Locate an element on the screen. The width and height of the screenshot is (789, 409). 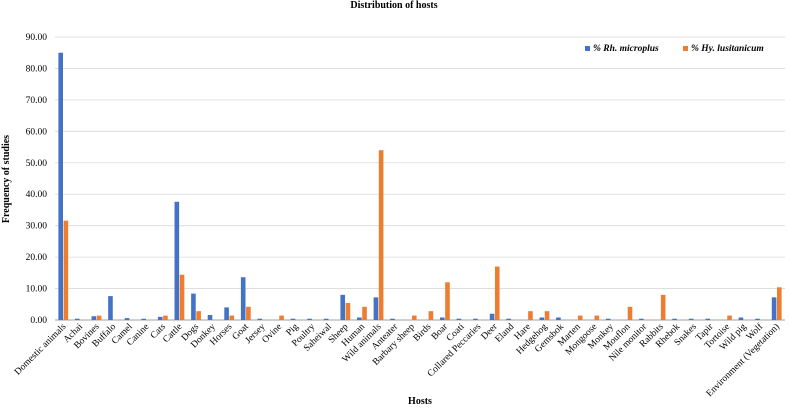
y-tick-label: 20.00 is located at coordinates (37, 258).